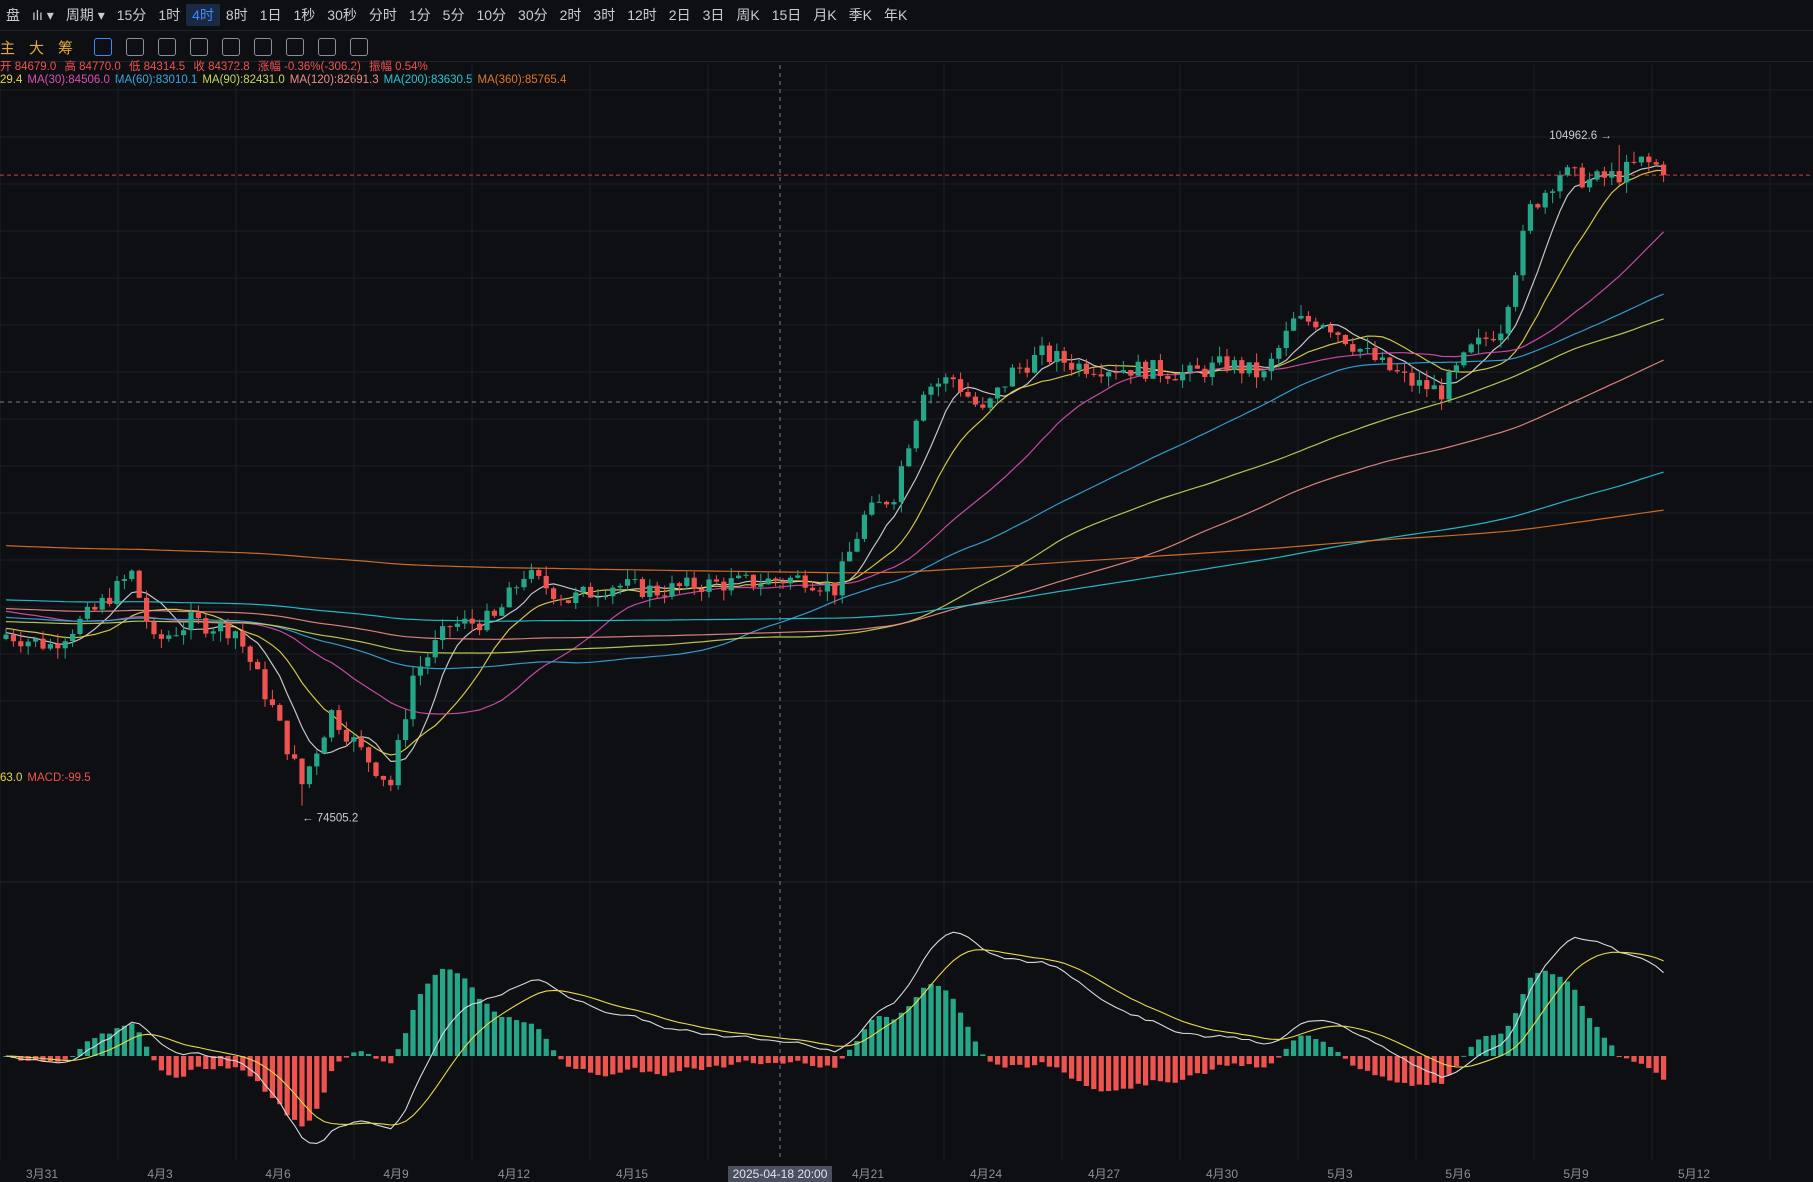 Image resolution: width=1813 pixels, height=1182 pixels. What do you see at coordinates (167, 47) in the screenshot?
I see `brush-icon` at bounding box center [167, 47].